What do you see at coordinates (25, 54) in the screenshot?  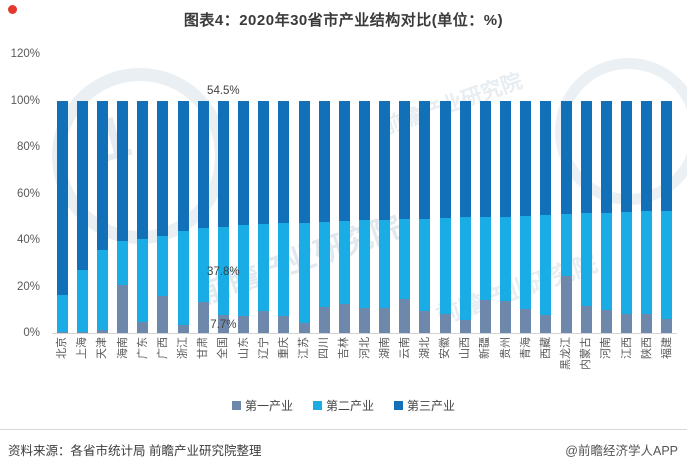 I see `y-tick-label: 120%` at bounding box center [25, 54].